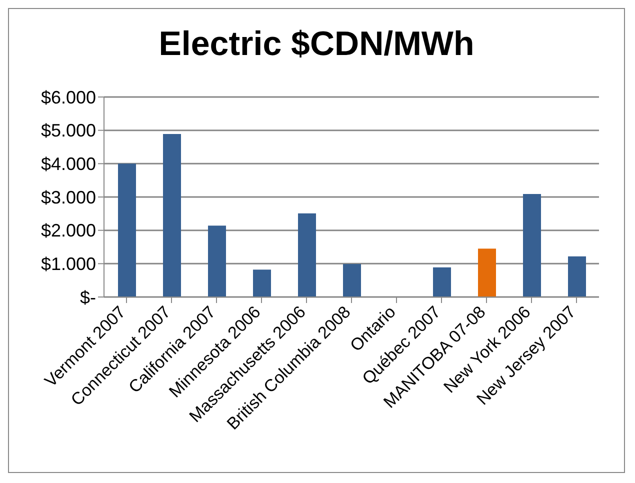  Describe the element at coordinates (68, 230) in the screenshot. I see `y-tick-label: $2.000` at that location.